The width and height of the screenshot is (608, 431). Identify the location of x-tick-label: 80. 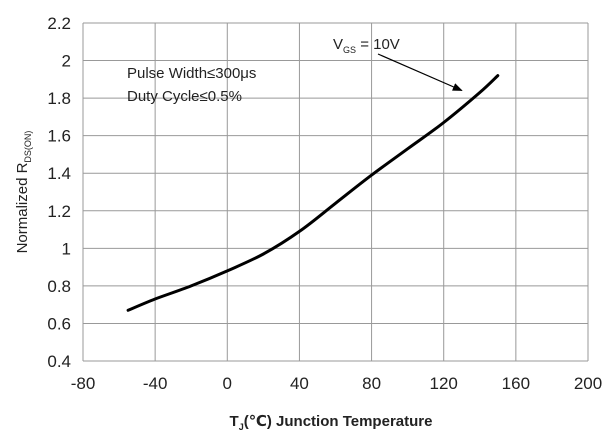
(371, 383).